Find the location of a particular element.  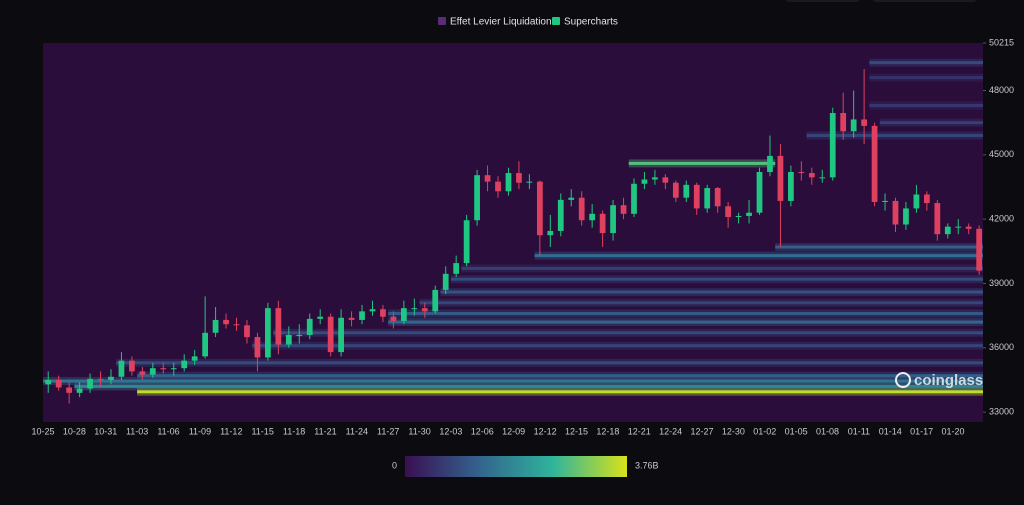

legend-label: Supercharts is located at coordinates (591, 22).